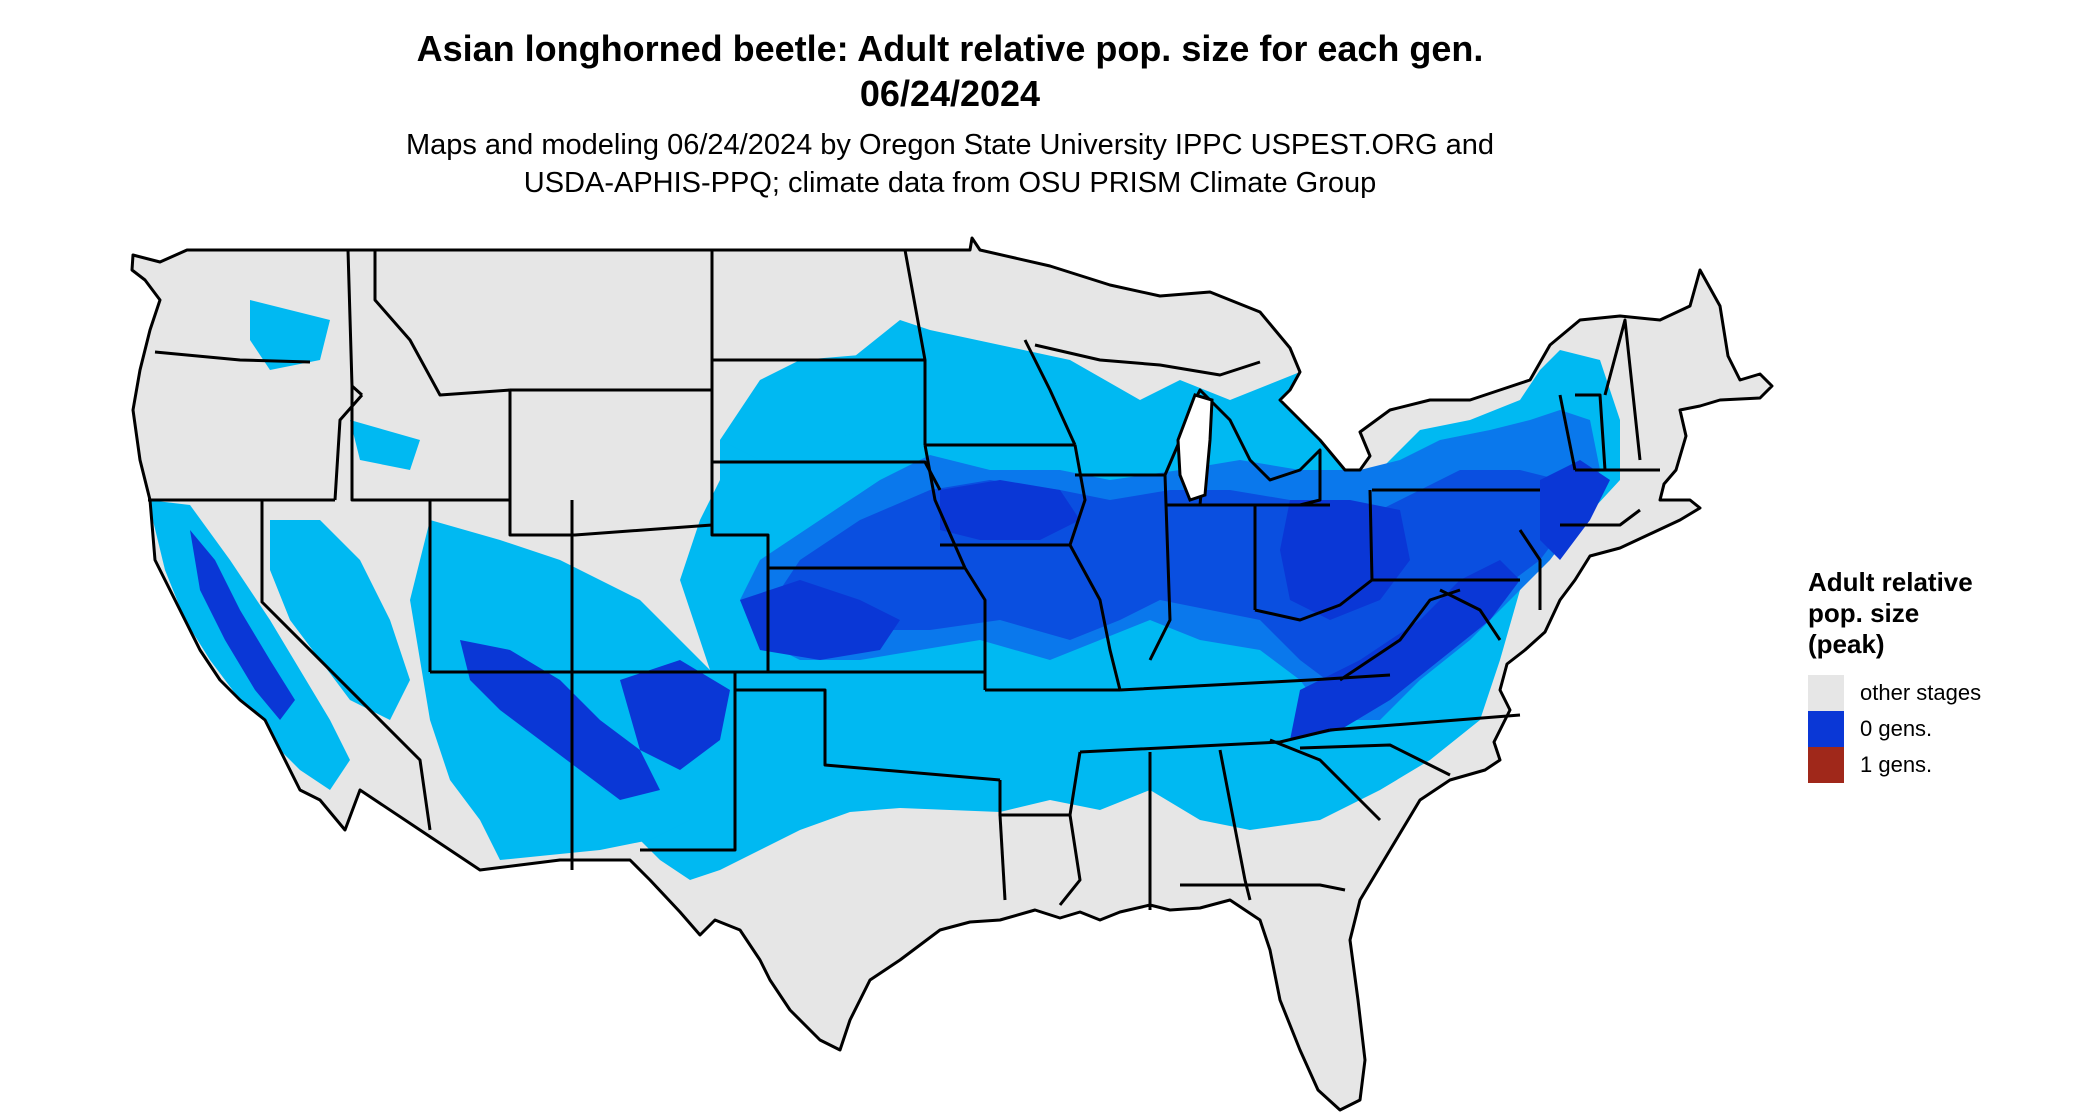 The height and width of the screenshot is (1116, 2100). Describe the element at coordinates (340, 620) in the screenshot. I see `zone-light-blue-nevada` at that location.